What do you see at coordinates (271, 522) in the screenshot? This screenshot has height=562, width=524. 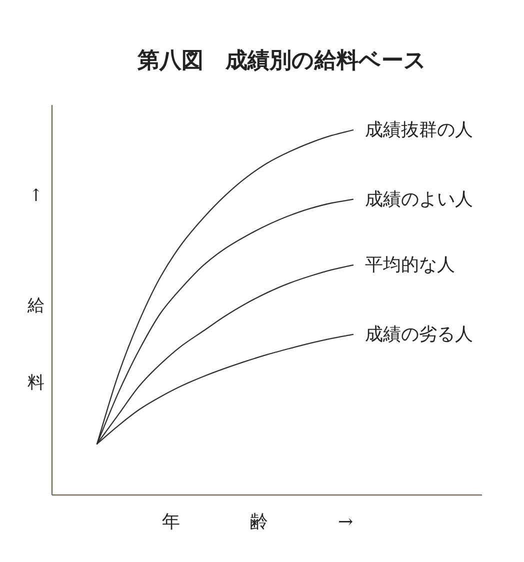 I see `xlabel: 年 齢 →` at bounding box center [271, 522].